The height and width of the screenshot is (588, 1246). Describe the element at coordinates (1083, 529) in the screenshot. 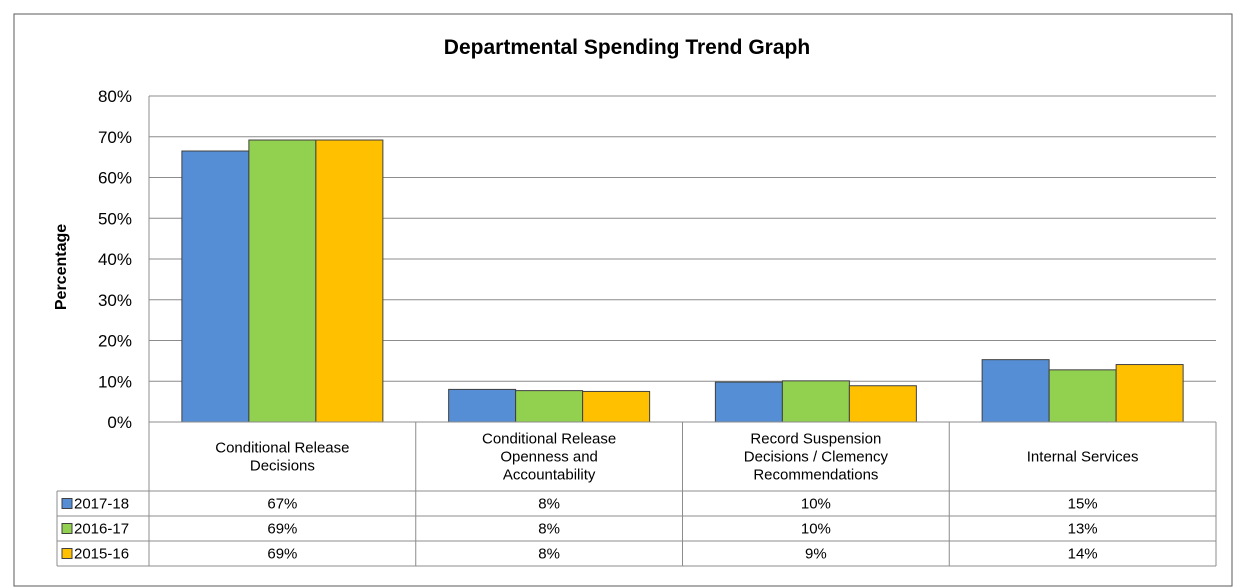

I see `data-label: 13%` at that location.